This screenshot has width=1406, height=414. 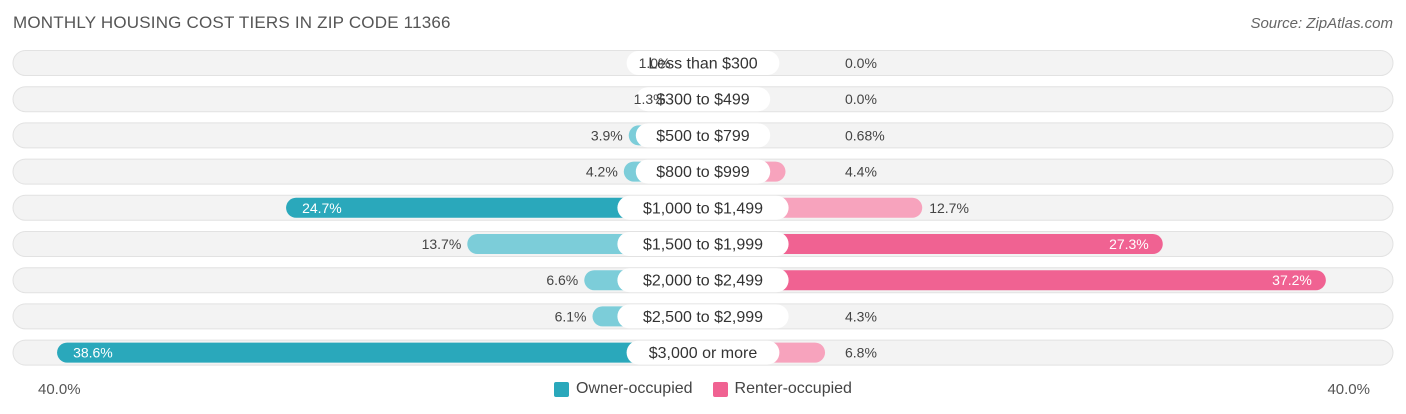 I want to click on axis-label-left: 40.0%, so click(x=59, y=389).